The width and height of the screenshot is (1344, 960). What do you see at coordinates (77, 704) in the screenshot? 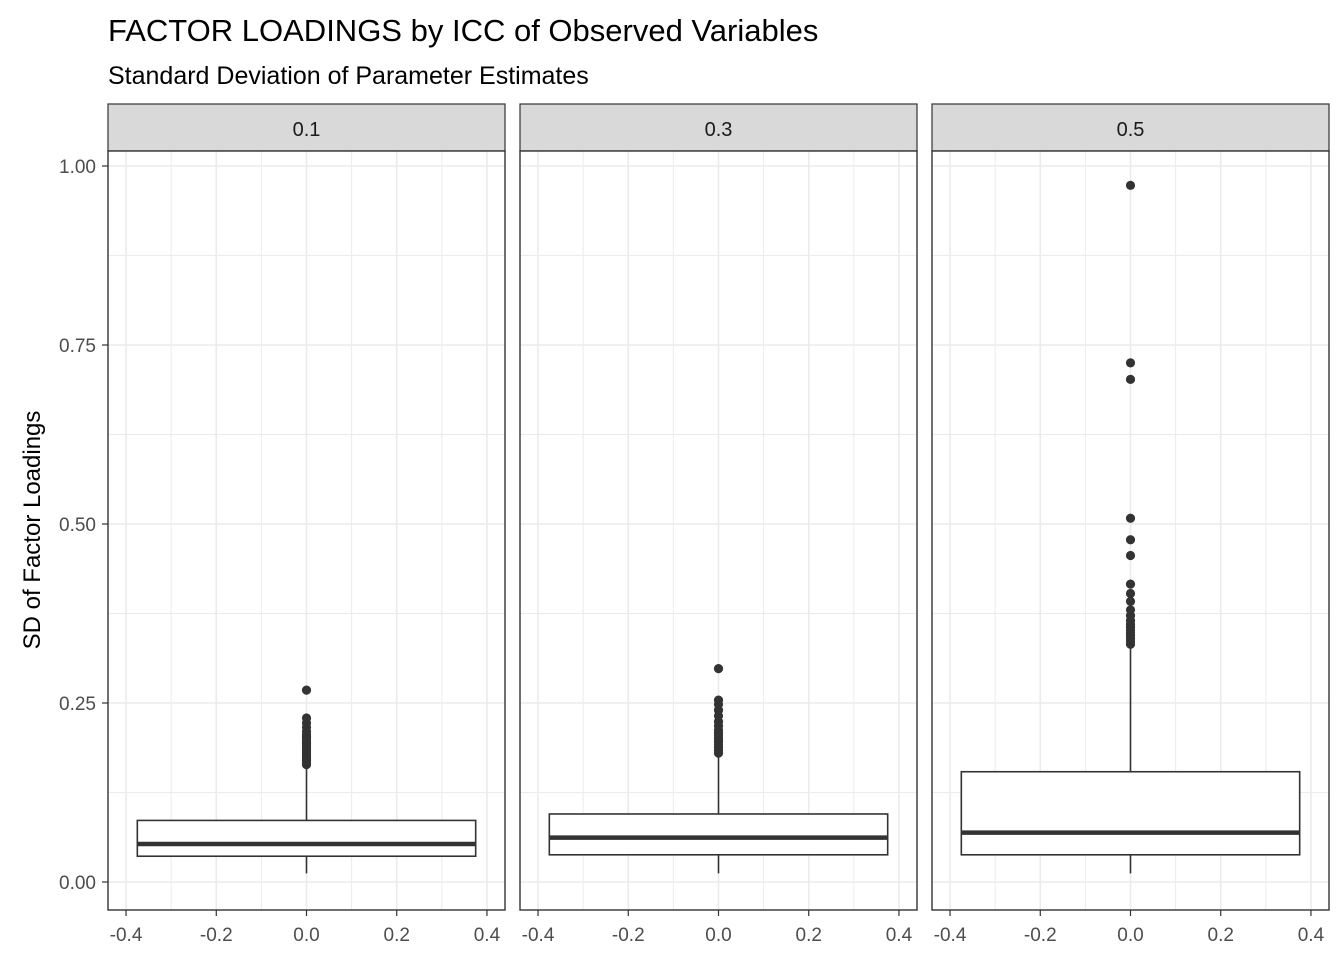
I see `y-tick-label: 0.25` at bounding box center [77, 704].